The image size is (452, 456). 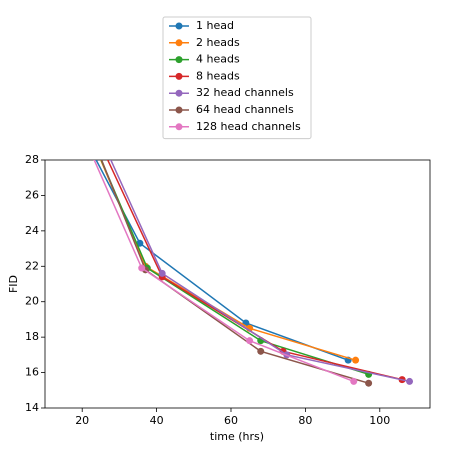 I want to click on y-tick-label: 26, so click(x=32, y=194).